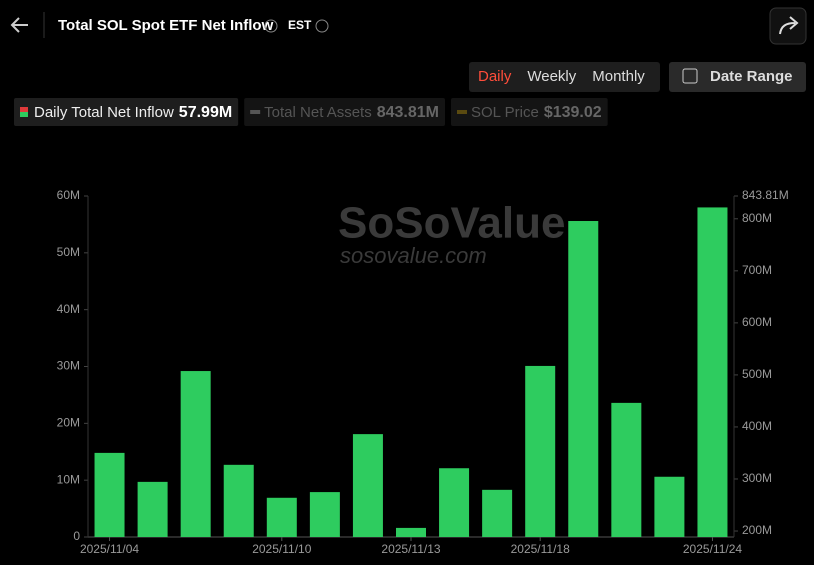 The height and width of the screenshot is (565, 814). I want to click on y2-tick-label: 600M, so click(757, 322).